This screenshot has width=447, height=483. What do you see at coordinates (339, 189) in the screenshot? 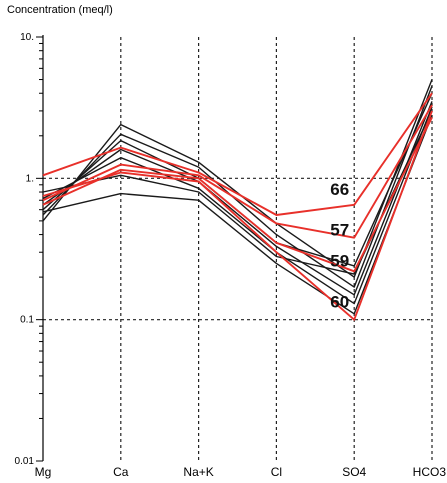
I see `annotation-label: 66` at bounding box center [339, 189].